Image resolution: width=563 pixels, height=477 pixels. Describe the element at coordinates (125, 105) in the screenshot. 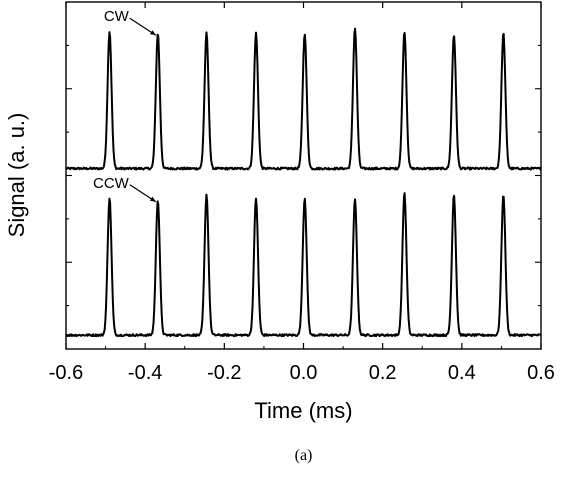

I see `annotation-layer: CW CCW` at that location.